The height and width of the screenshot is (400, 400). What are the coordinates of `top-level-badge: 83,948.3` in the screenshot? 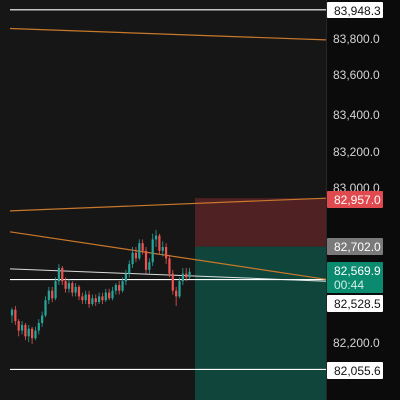 It's located at (355, 10).